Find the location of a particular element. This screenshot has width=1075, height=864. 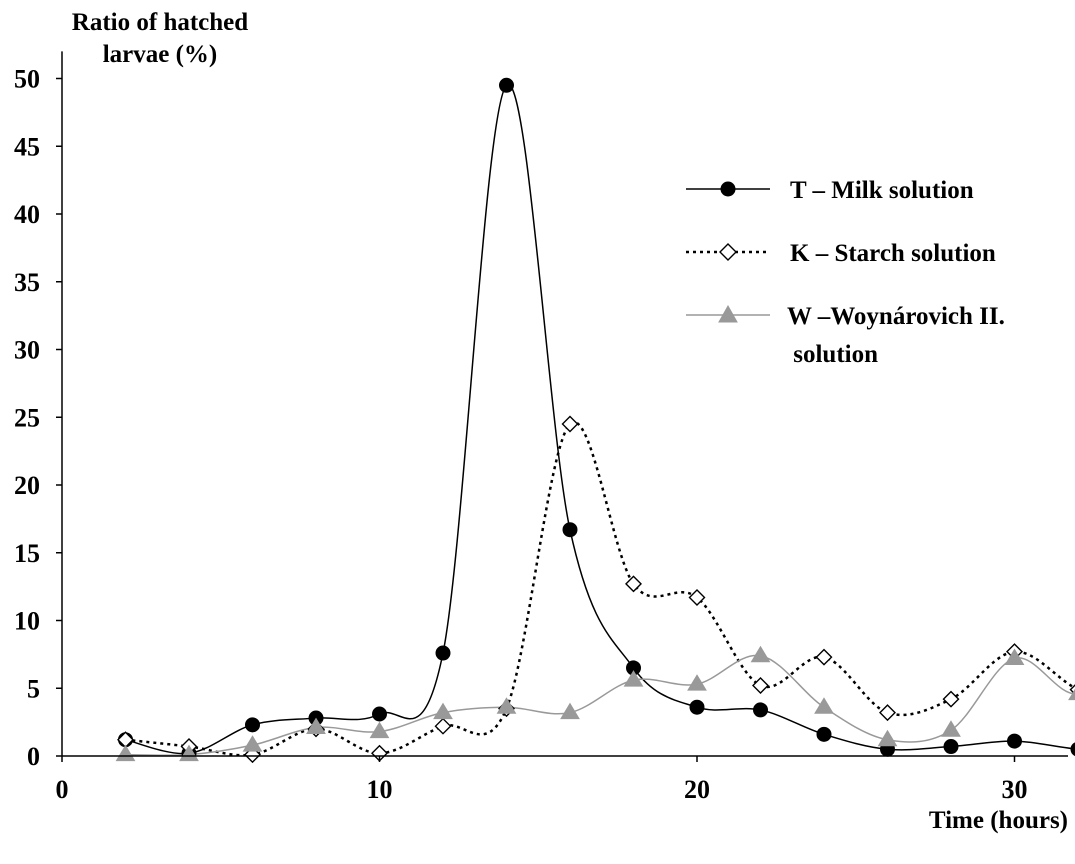

y-tick-label-9: 45 is located at coordinates (27, 146).